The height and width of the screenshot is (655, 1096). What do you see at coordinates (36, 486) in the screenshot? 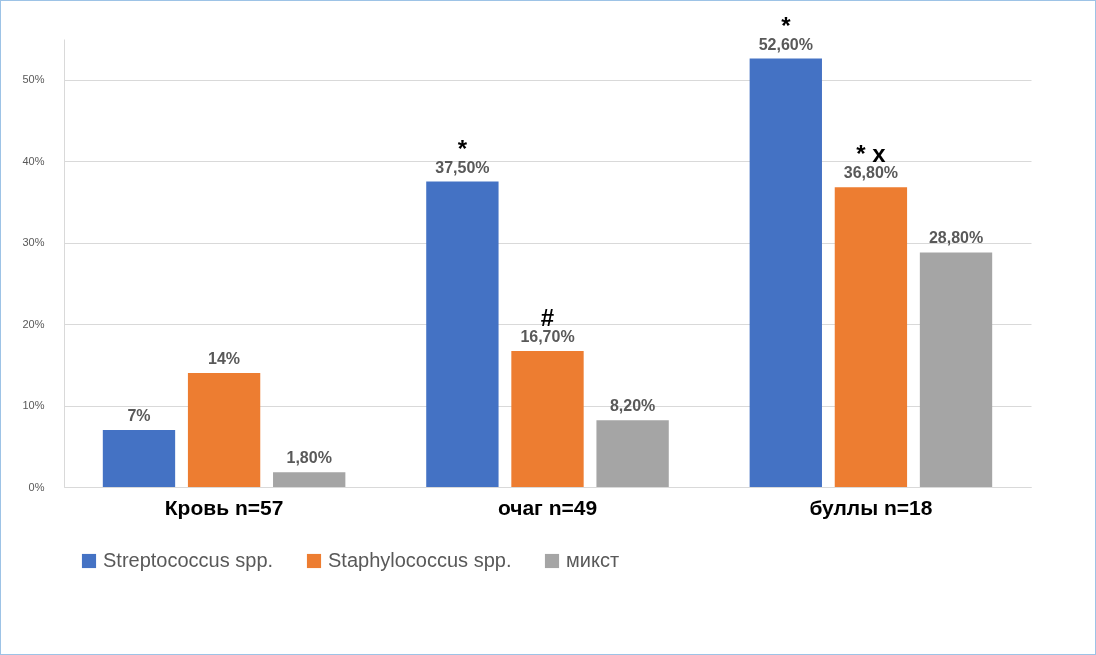
I see `y-tick-label: 0%` at bounding box center [36, 486].